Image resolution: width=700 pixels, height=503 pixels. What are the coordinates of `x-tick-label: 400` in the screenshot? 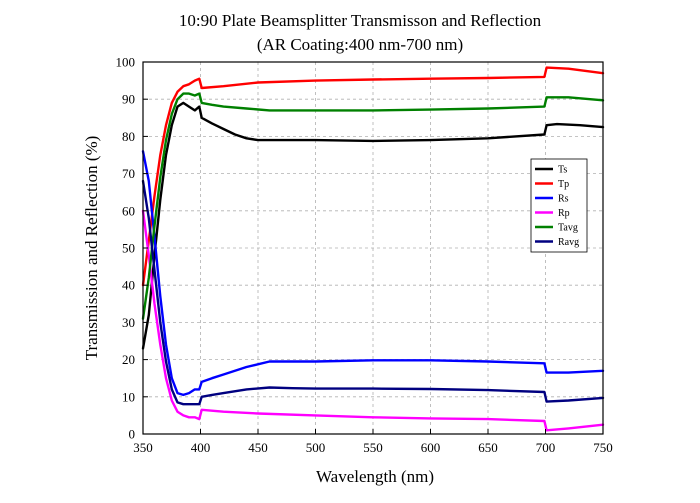 It's located at (201, 447).